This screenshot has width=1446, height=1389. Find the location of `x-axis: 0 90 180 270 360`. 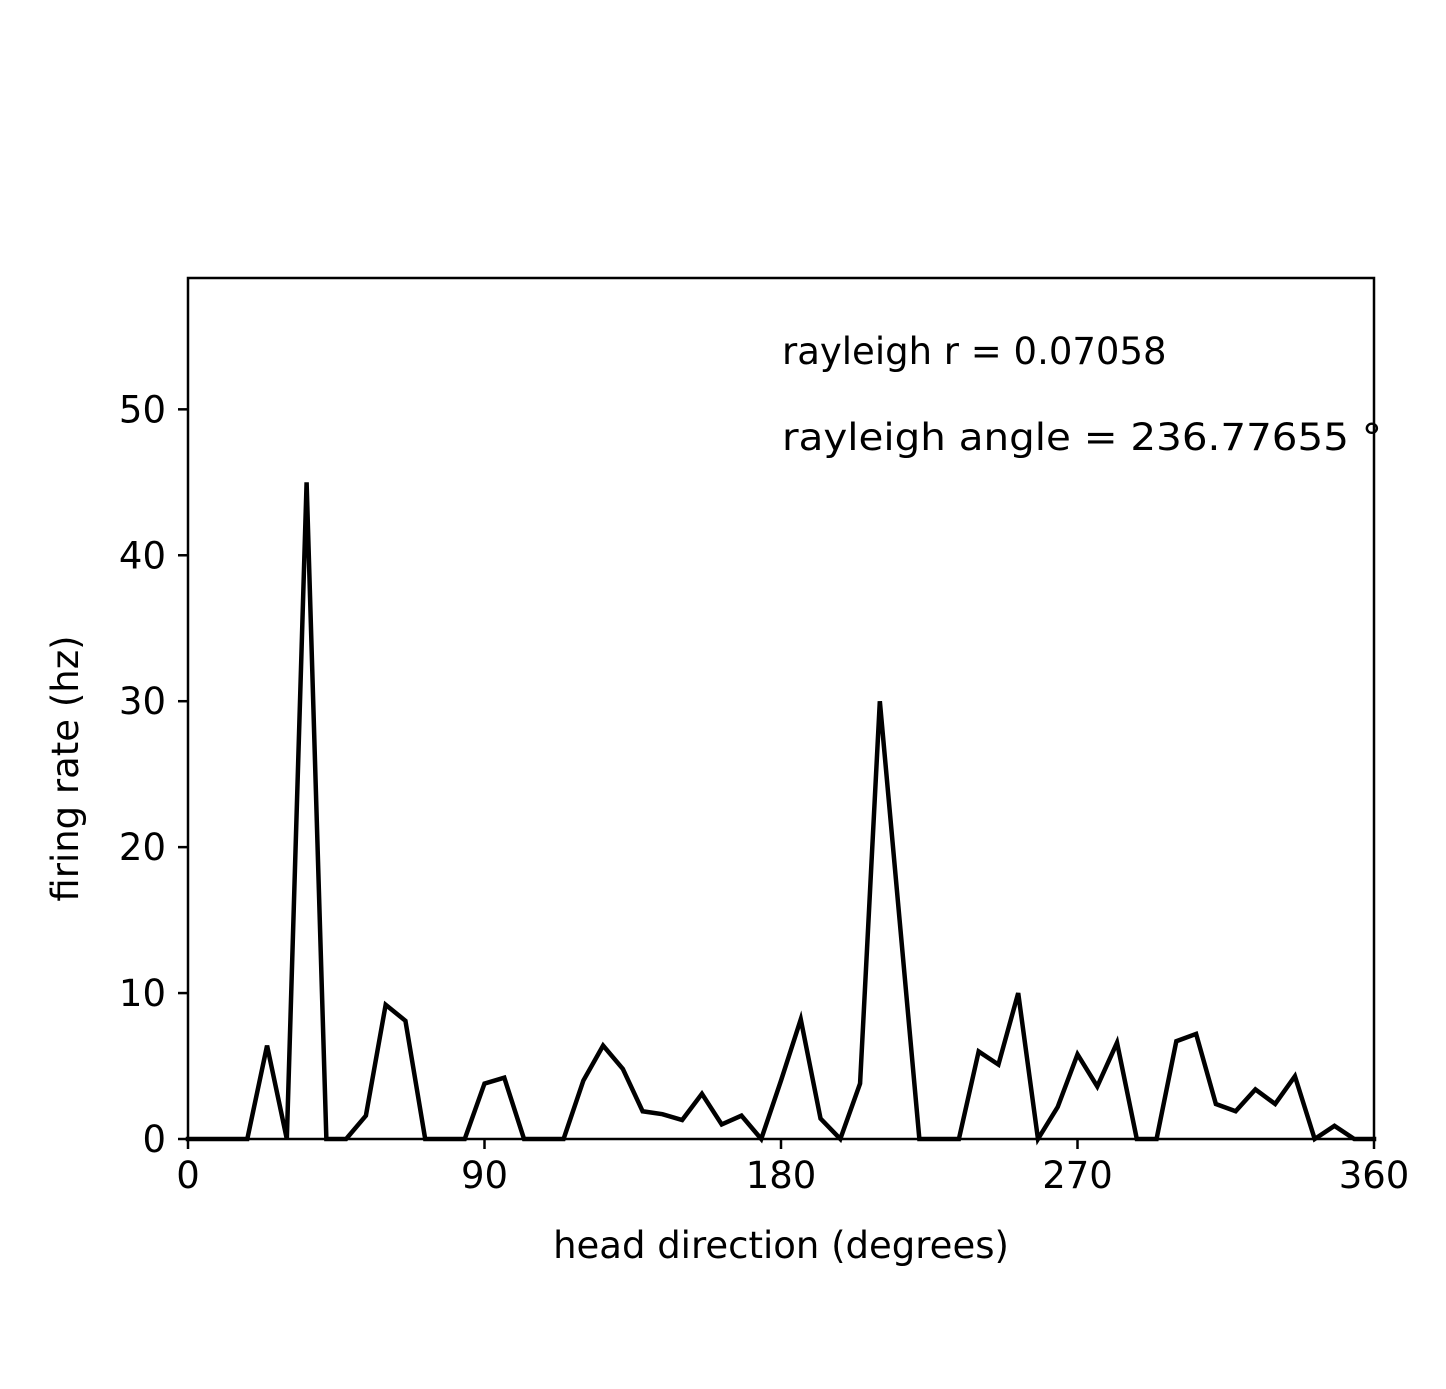

x-axis: 0 90 180 270 360 is located at coordinates (792, 1168).